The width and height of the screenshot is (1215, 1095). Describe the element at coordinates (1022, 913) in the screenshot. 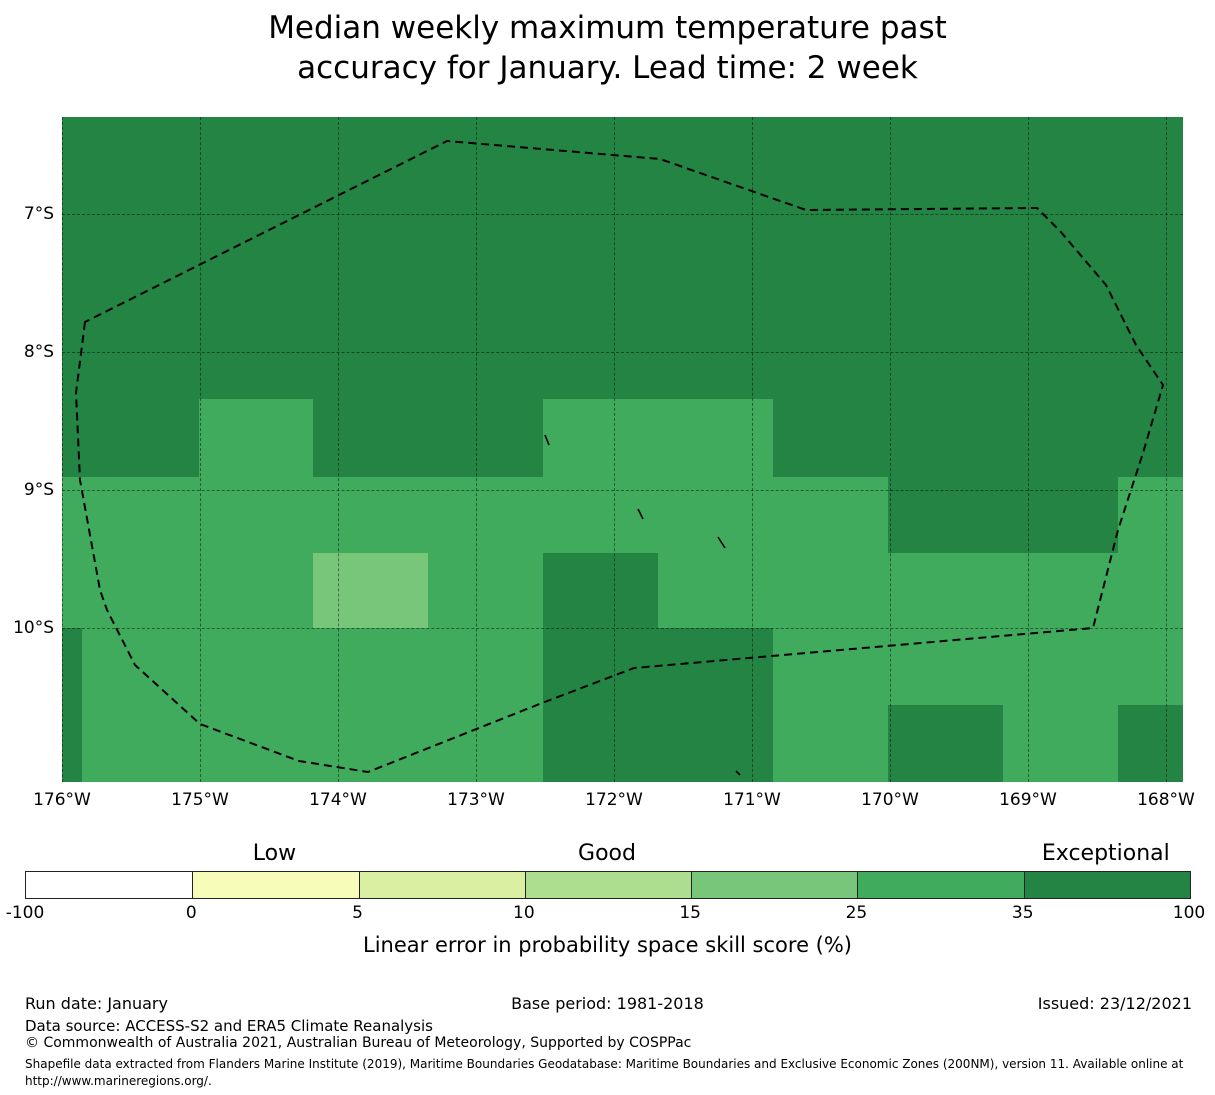

I see `colorbar-tick-label: 35` at that location.